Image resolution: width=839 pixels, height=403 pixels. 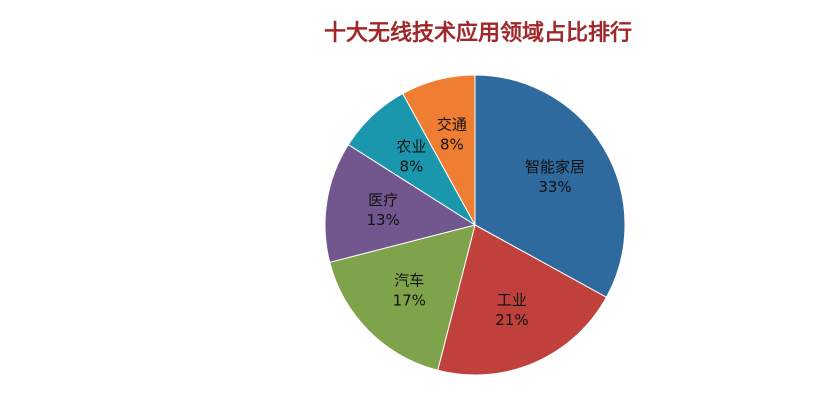 What do you see at coordinates (382, 220) in the screenshot?
I see `slice-value: 13%` at bounding box center [382, 220].